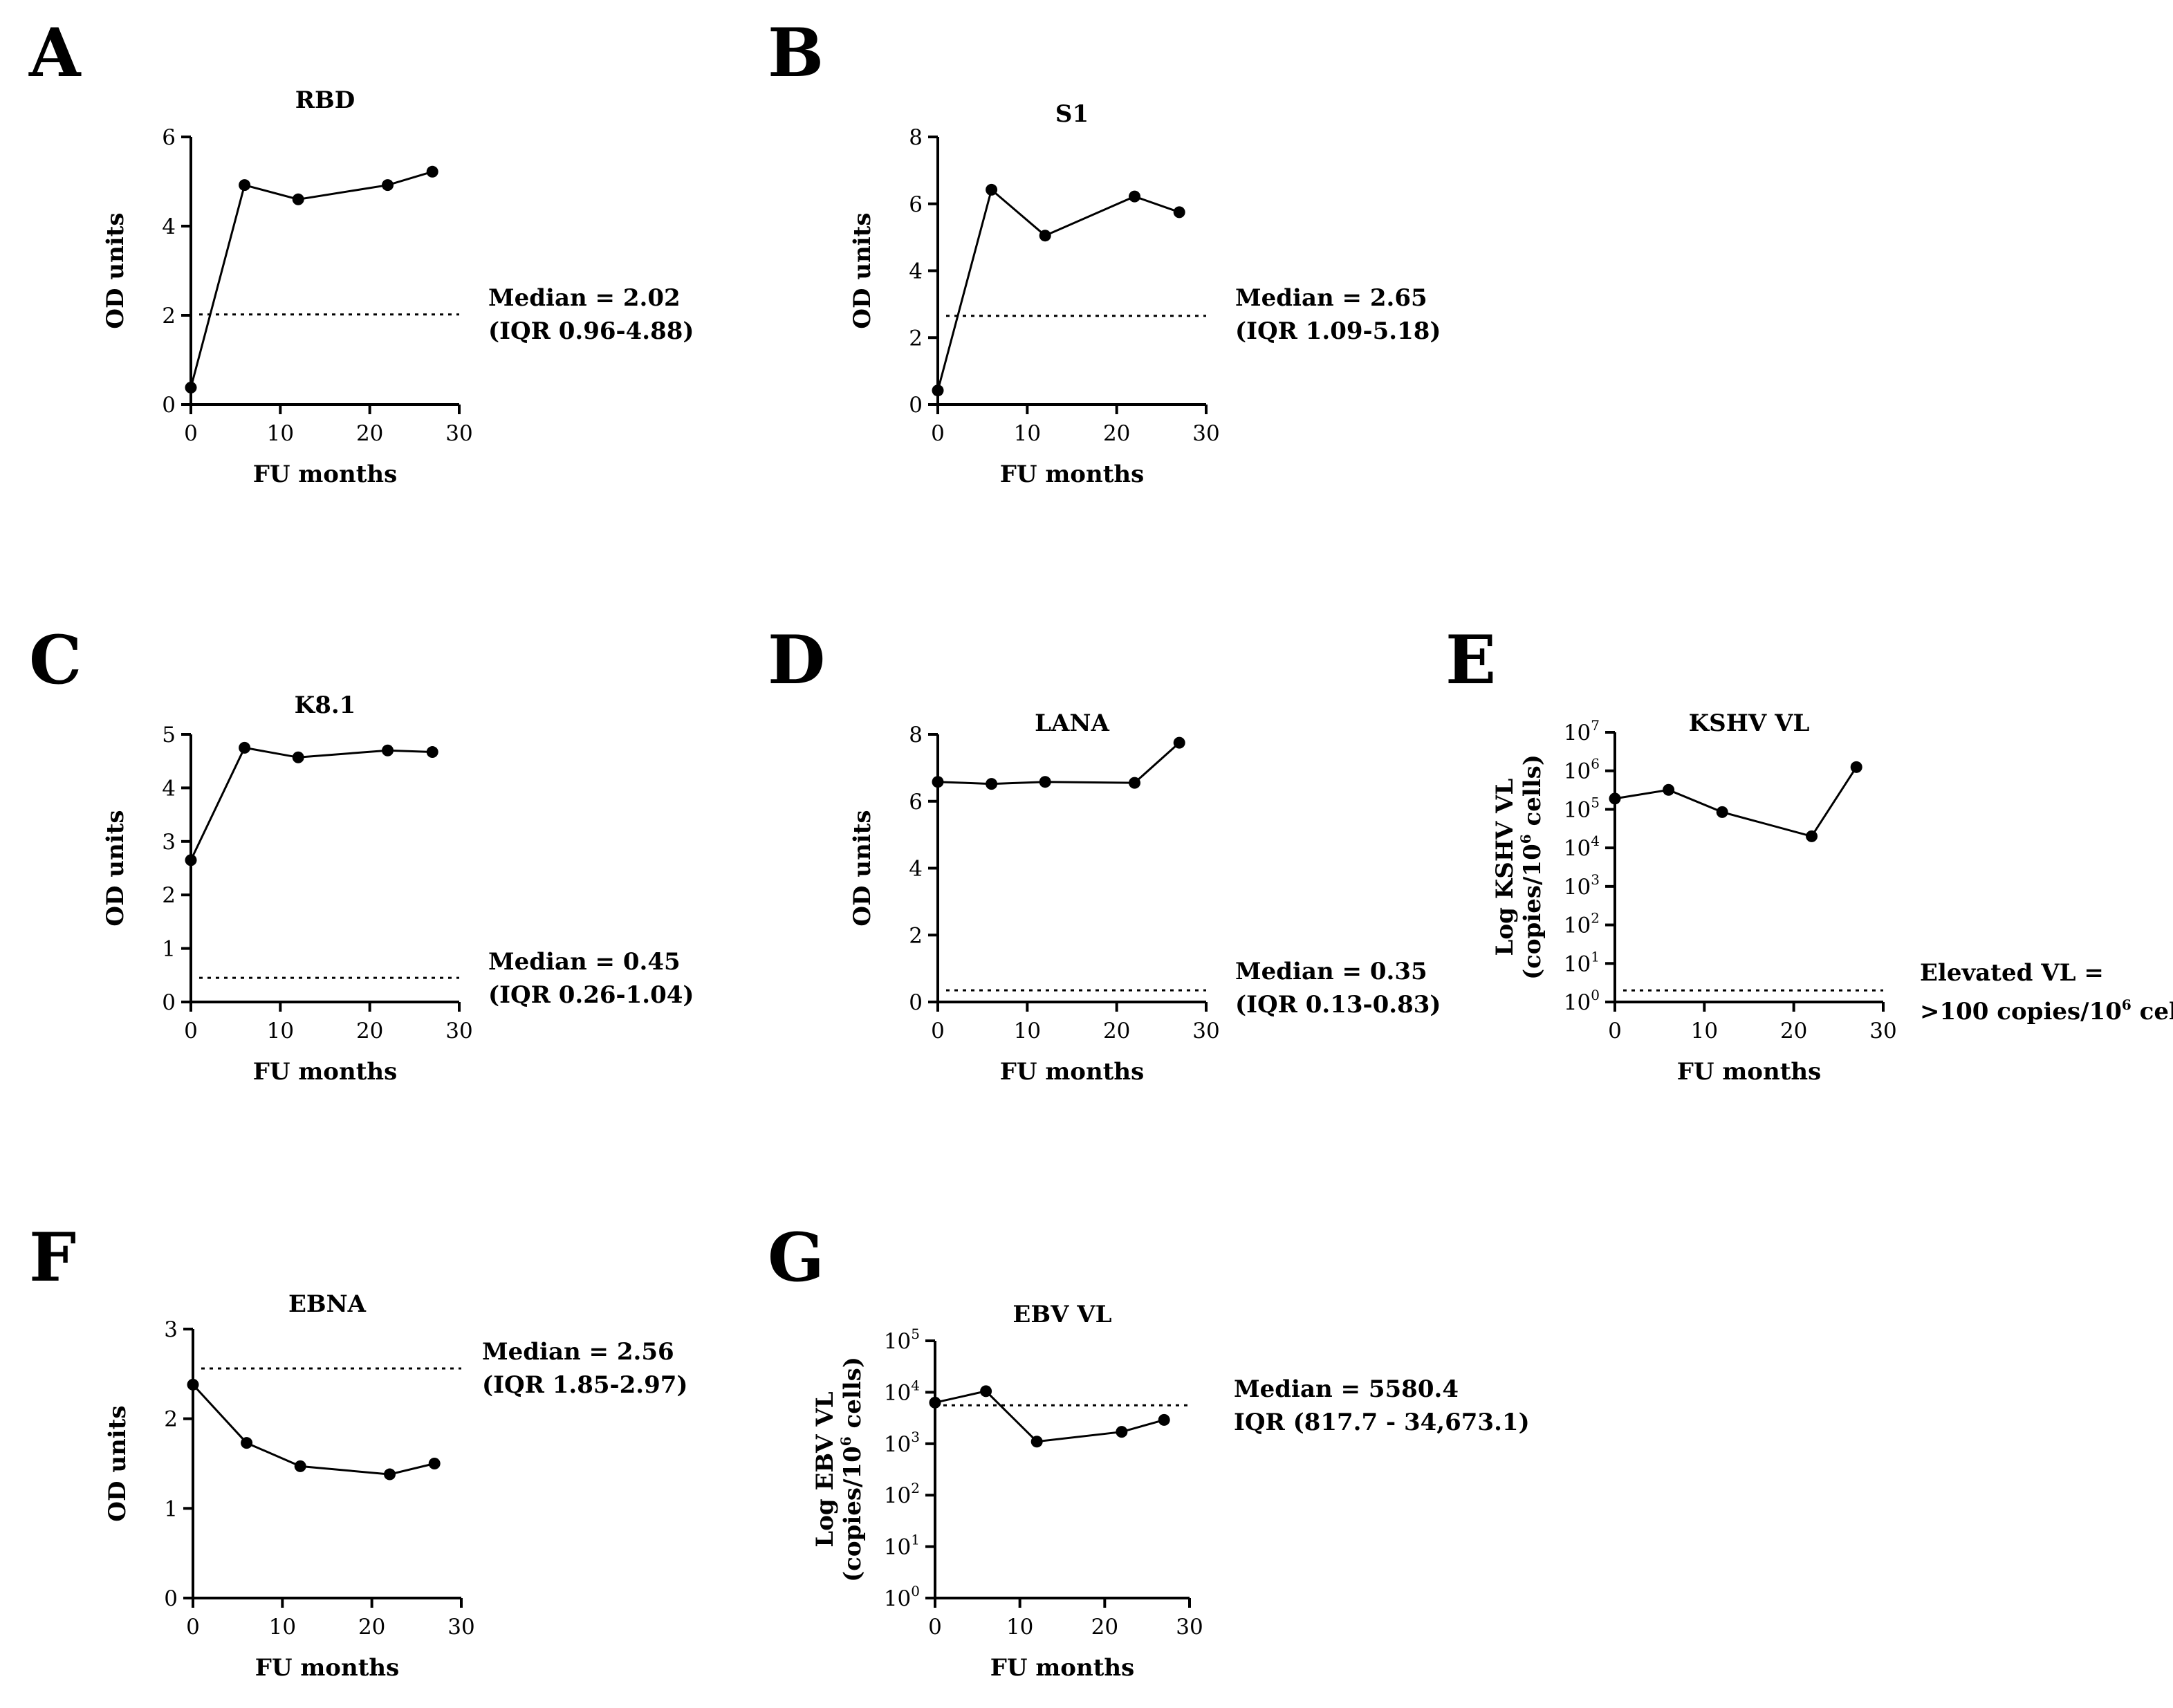 The width and height of the screenshot is (2173, 1708). Describe the element at coordinates (327, 1668) in the screenshot. I see `x-axis-label-f: FU months` at that location.